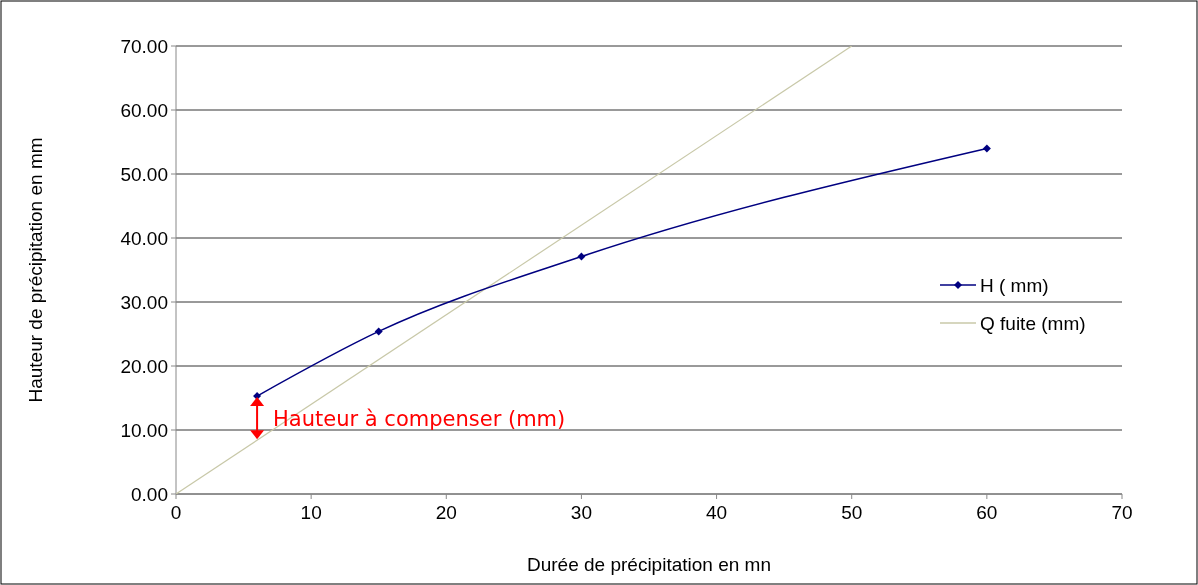 The width and height of the screenshot is (1198, 585). What do you see at coordinates (144, 366) in the screenshot?
I see `y-tick-label: 20.00` at bounding box center [144, 366].